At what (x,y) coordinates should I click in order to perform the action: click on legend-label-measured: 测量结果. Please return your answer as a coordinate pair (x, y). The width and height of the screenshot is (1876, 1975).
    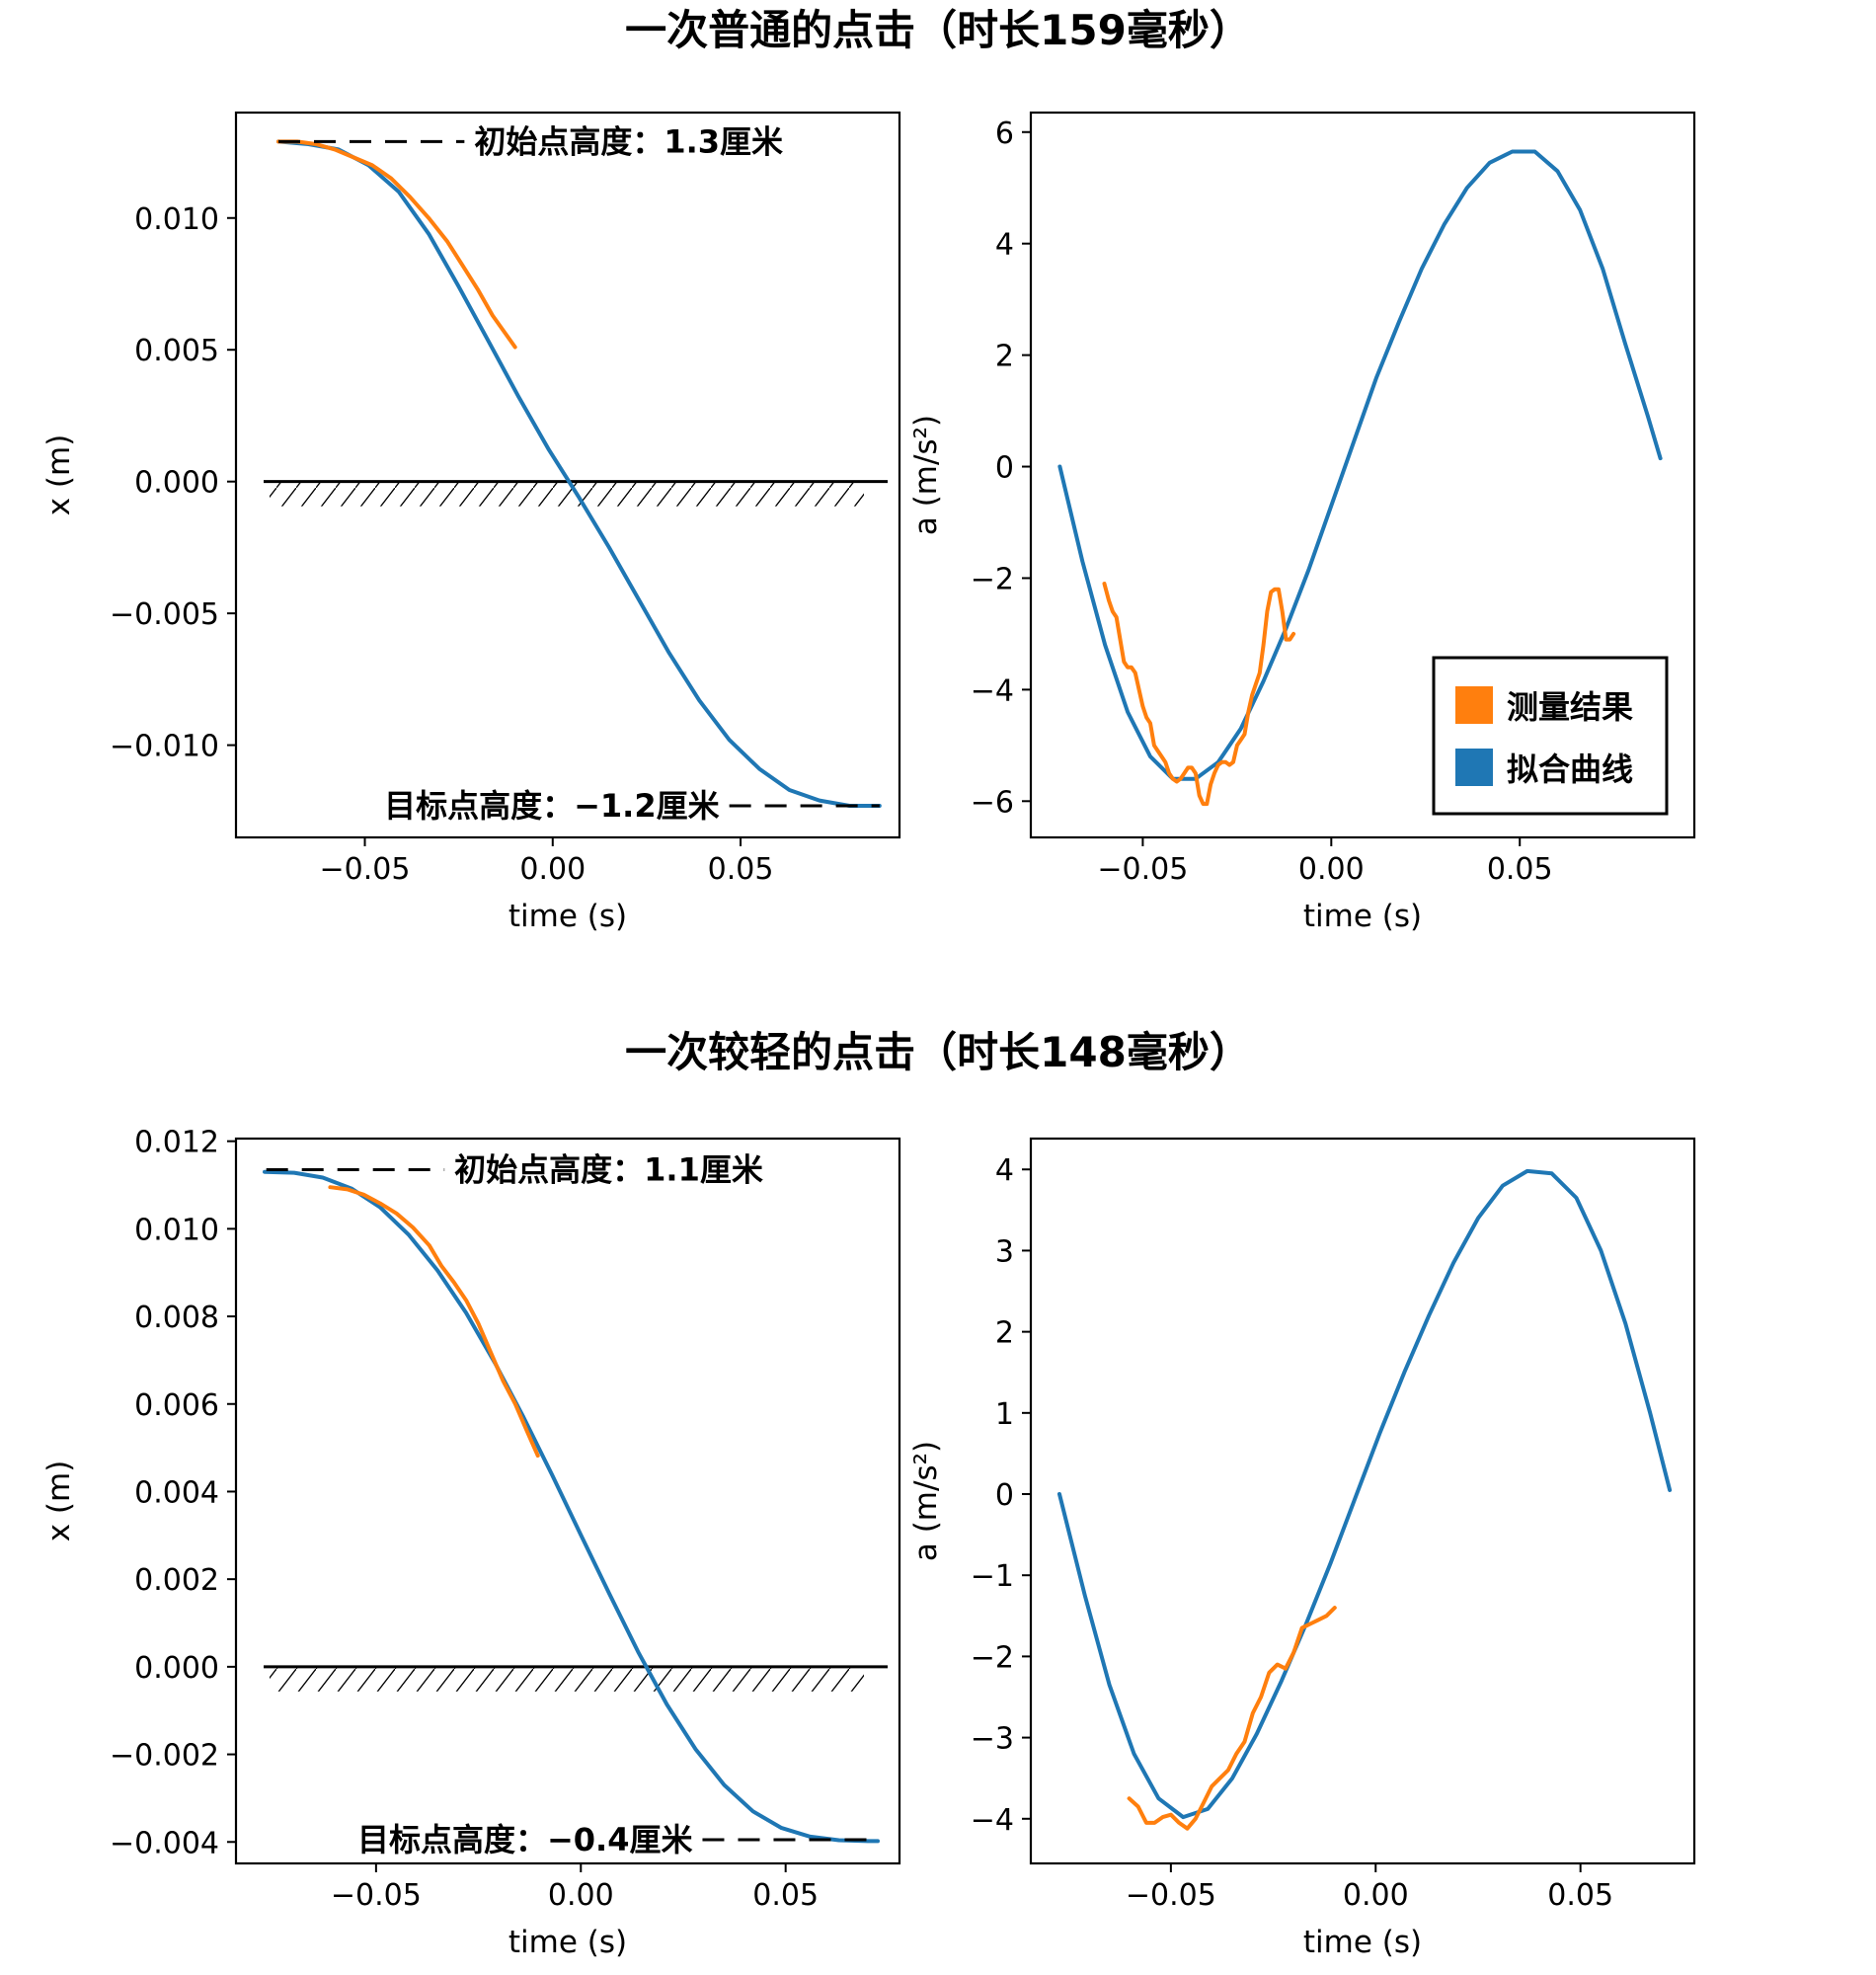
    Looking at the image, I should click on (1570, 707).